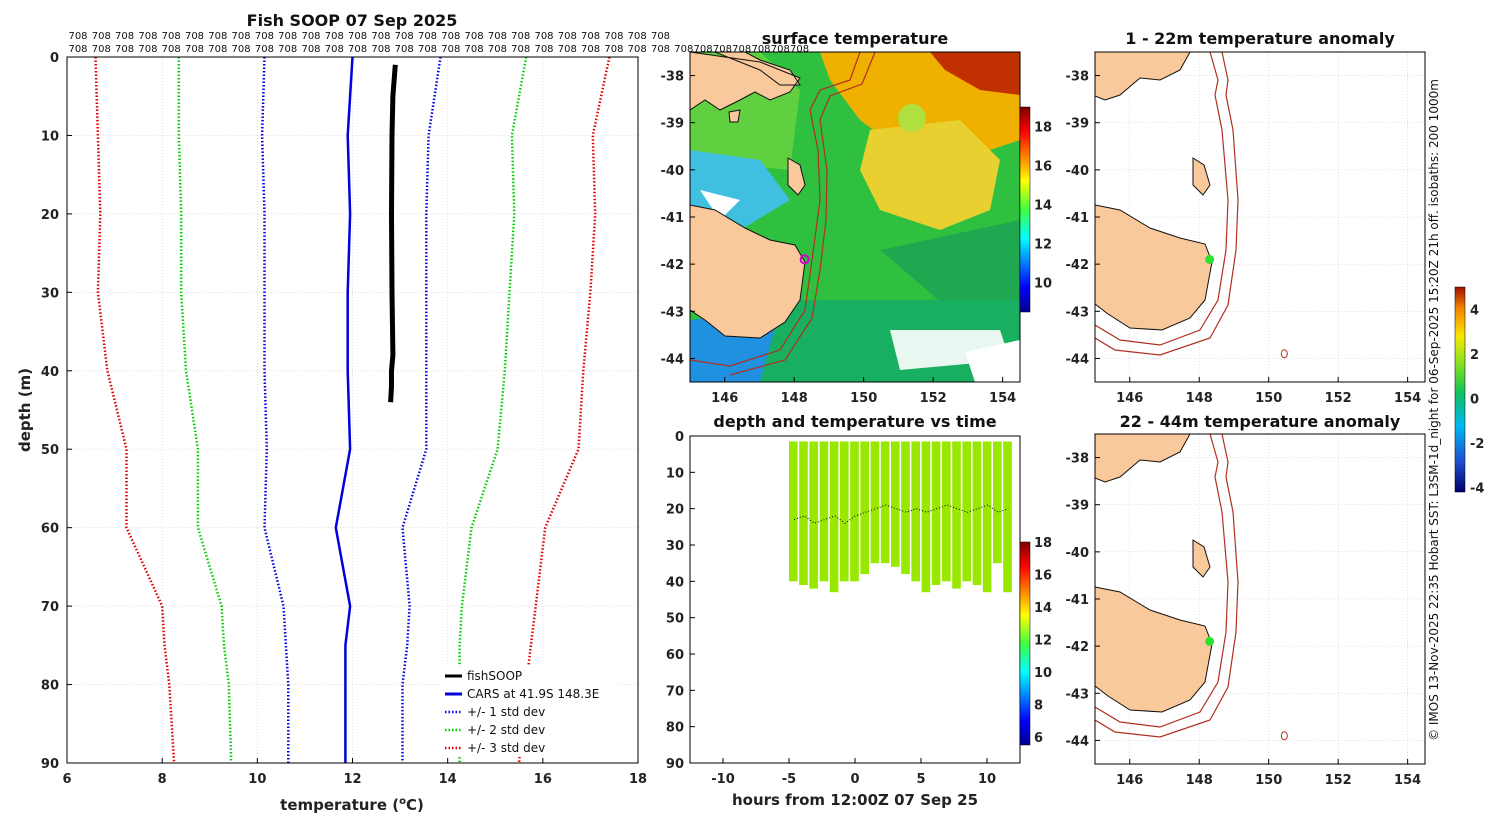 The image size is (1500, 820). Describe the element at coordinates (748, 195) in the screenshot. I see `sst-land` at that location.